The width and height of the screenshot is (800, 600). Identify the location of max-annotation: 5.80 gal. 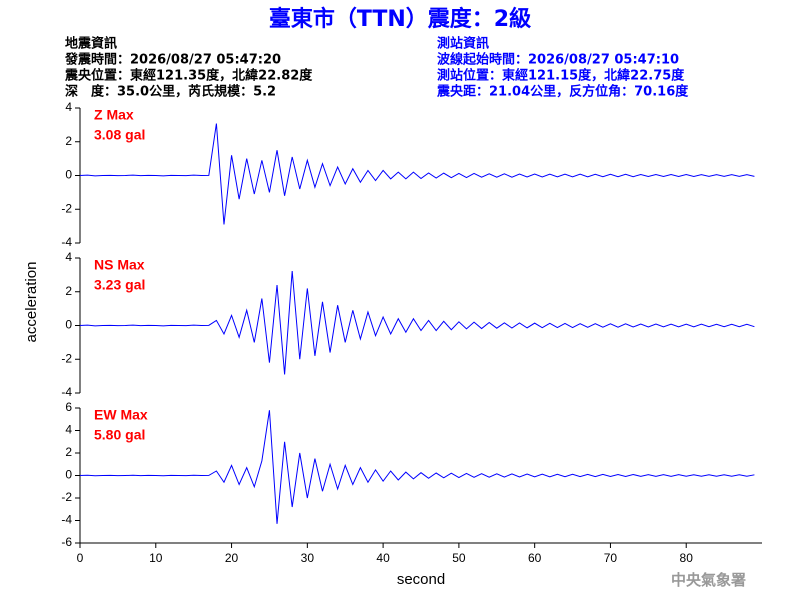
(119, 435).